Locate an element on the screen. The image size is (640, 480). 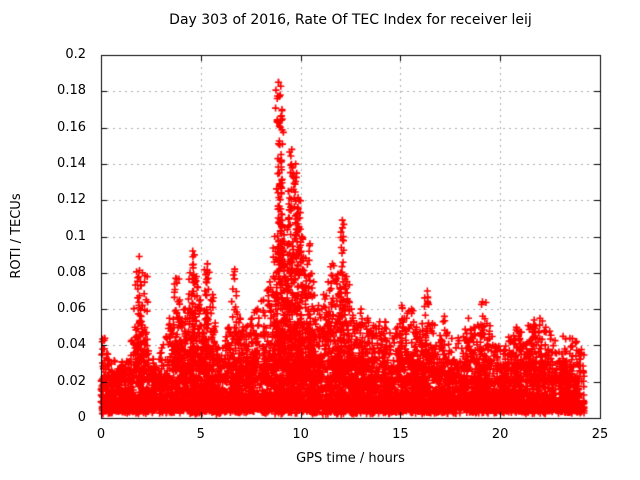
y-tick-label: 0.18 is located at coordinates (71, 91).